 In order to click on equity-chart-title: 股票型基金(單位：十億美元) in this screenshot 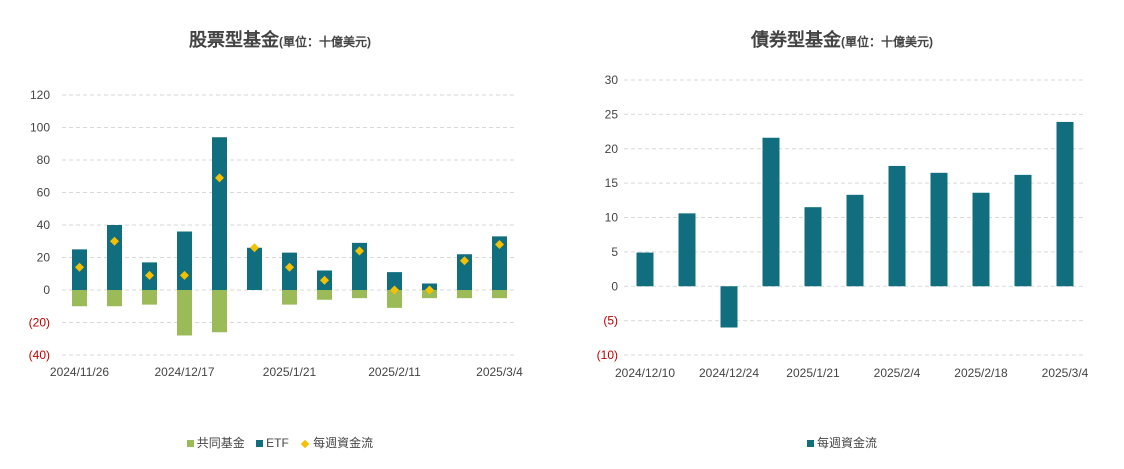, I will do `click(280, 39)`.